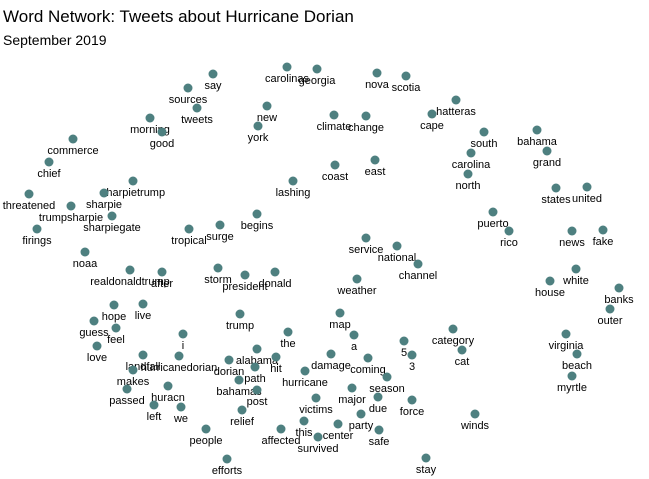  I want to click on node-label: map, so click(339, 325).